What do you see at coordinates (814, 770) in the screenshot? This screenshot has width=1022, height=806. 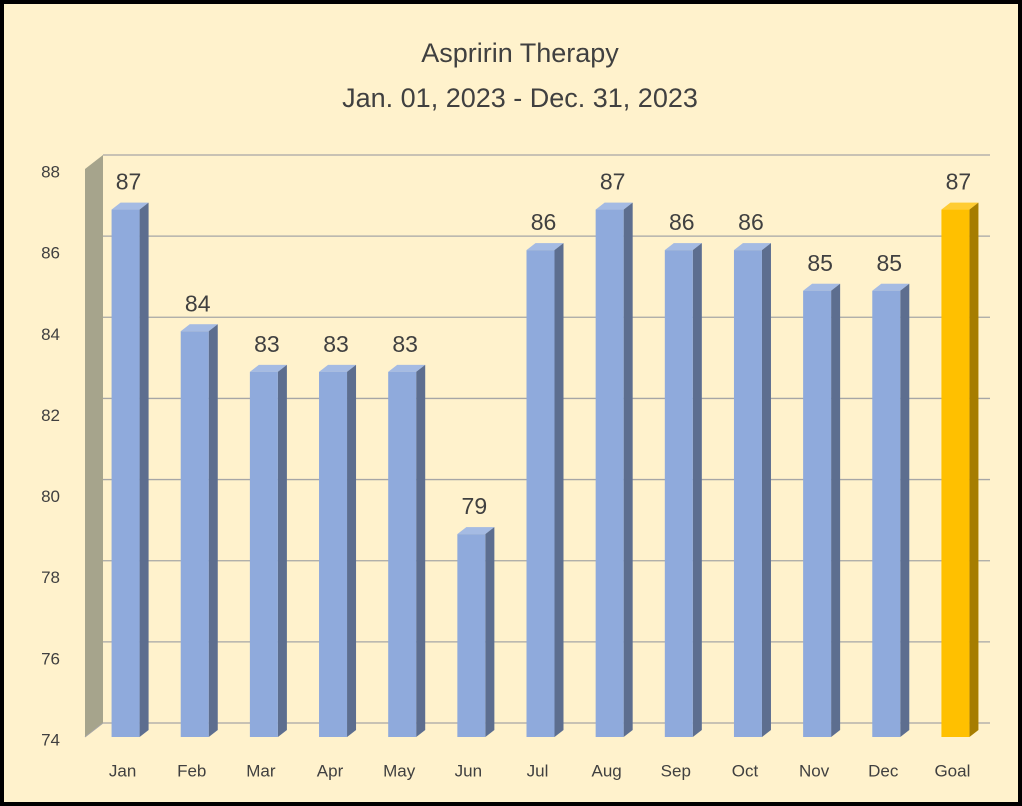 I see `x-tick-label: Nov` at bounding box center [814, 770].